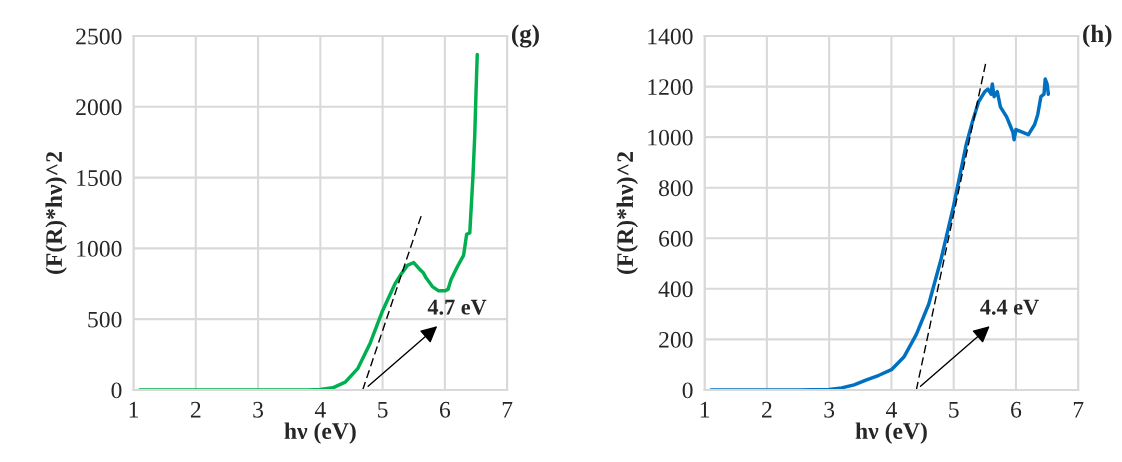 This screenshot has height=462, width=1122. I want to click on annotation: 4.7 eV, so click(457, 307).